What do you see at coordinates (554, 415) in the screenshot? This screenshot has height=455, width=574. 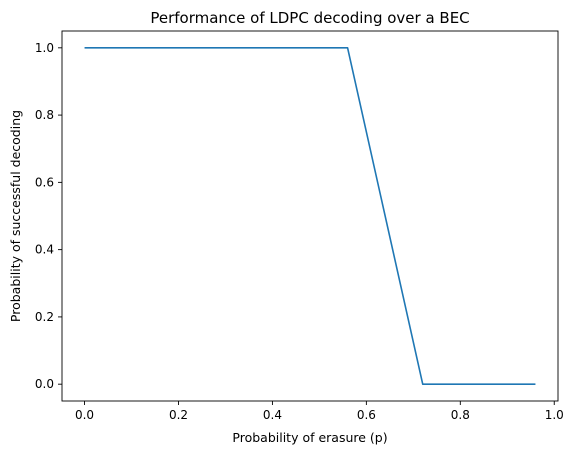 I see `x-tick-label: 1.0` at bounding box center [554, 415].